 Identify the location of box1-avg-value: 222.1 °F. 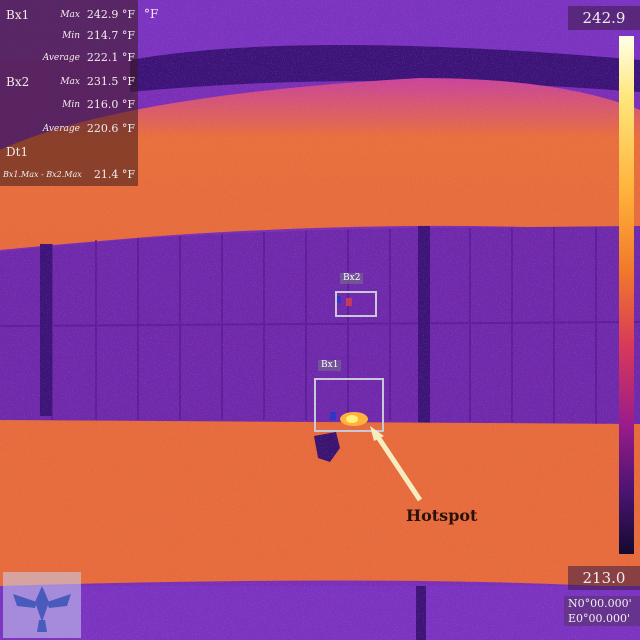
(110, 57).